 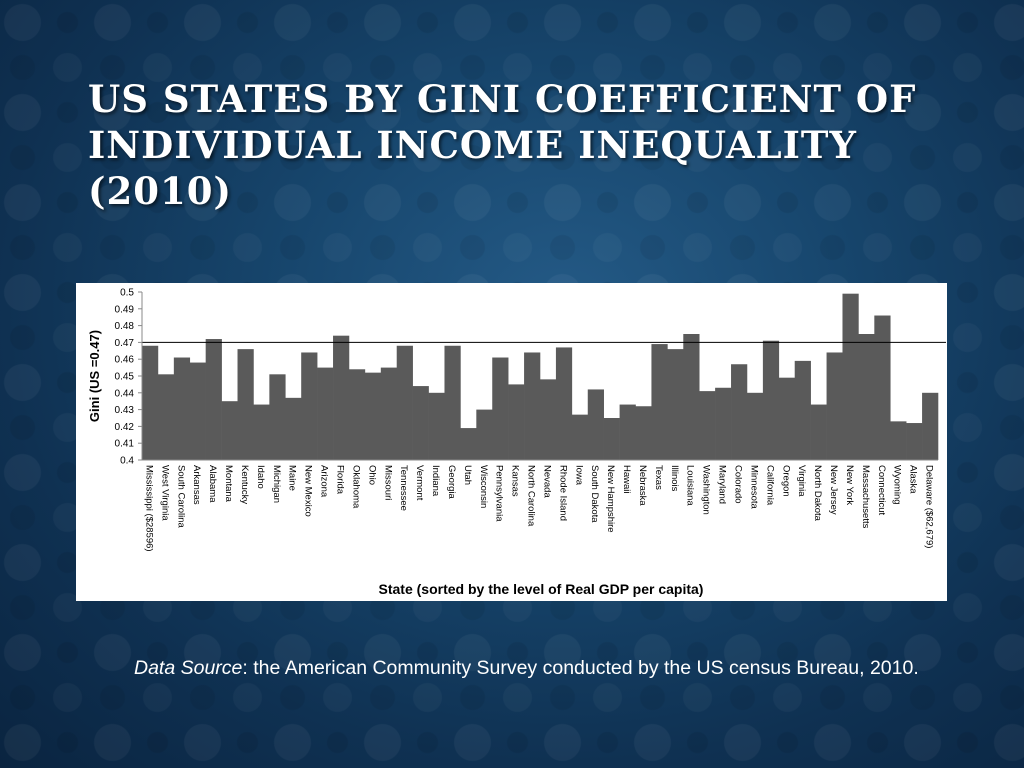 I want to click on bar-north-dakota, so click(x=818, y=432).